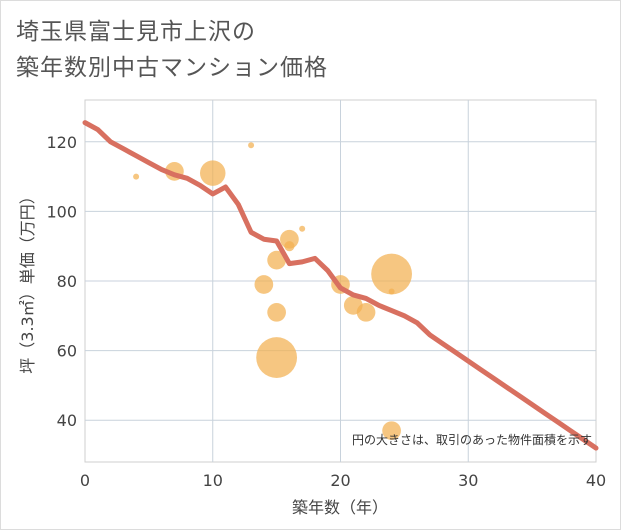  Describe the element at coordinates (61, 142) in the screenshot. I see `y-tick-label: 120` at that location.